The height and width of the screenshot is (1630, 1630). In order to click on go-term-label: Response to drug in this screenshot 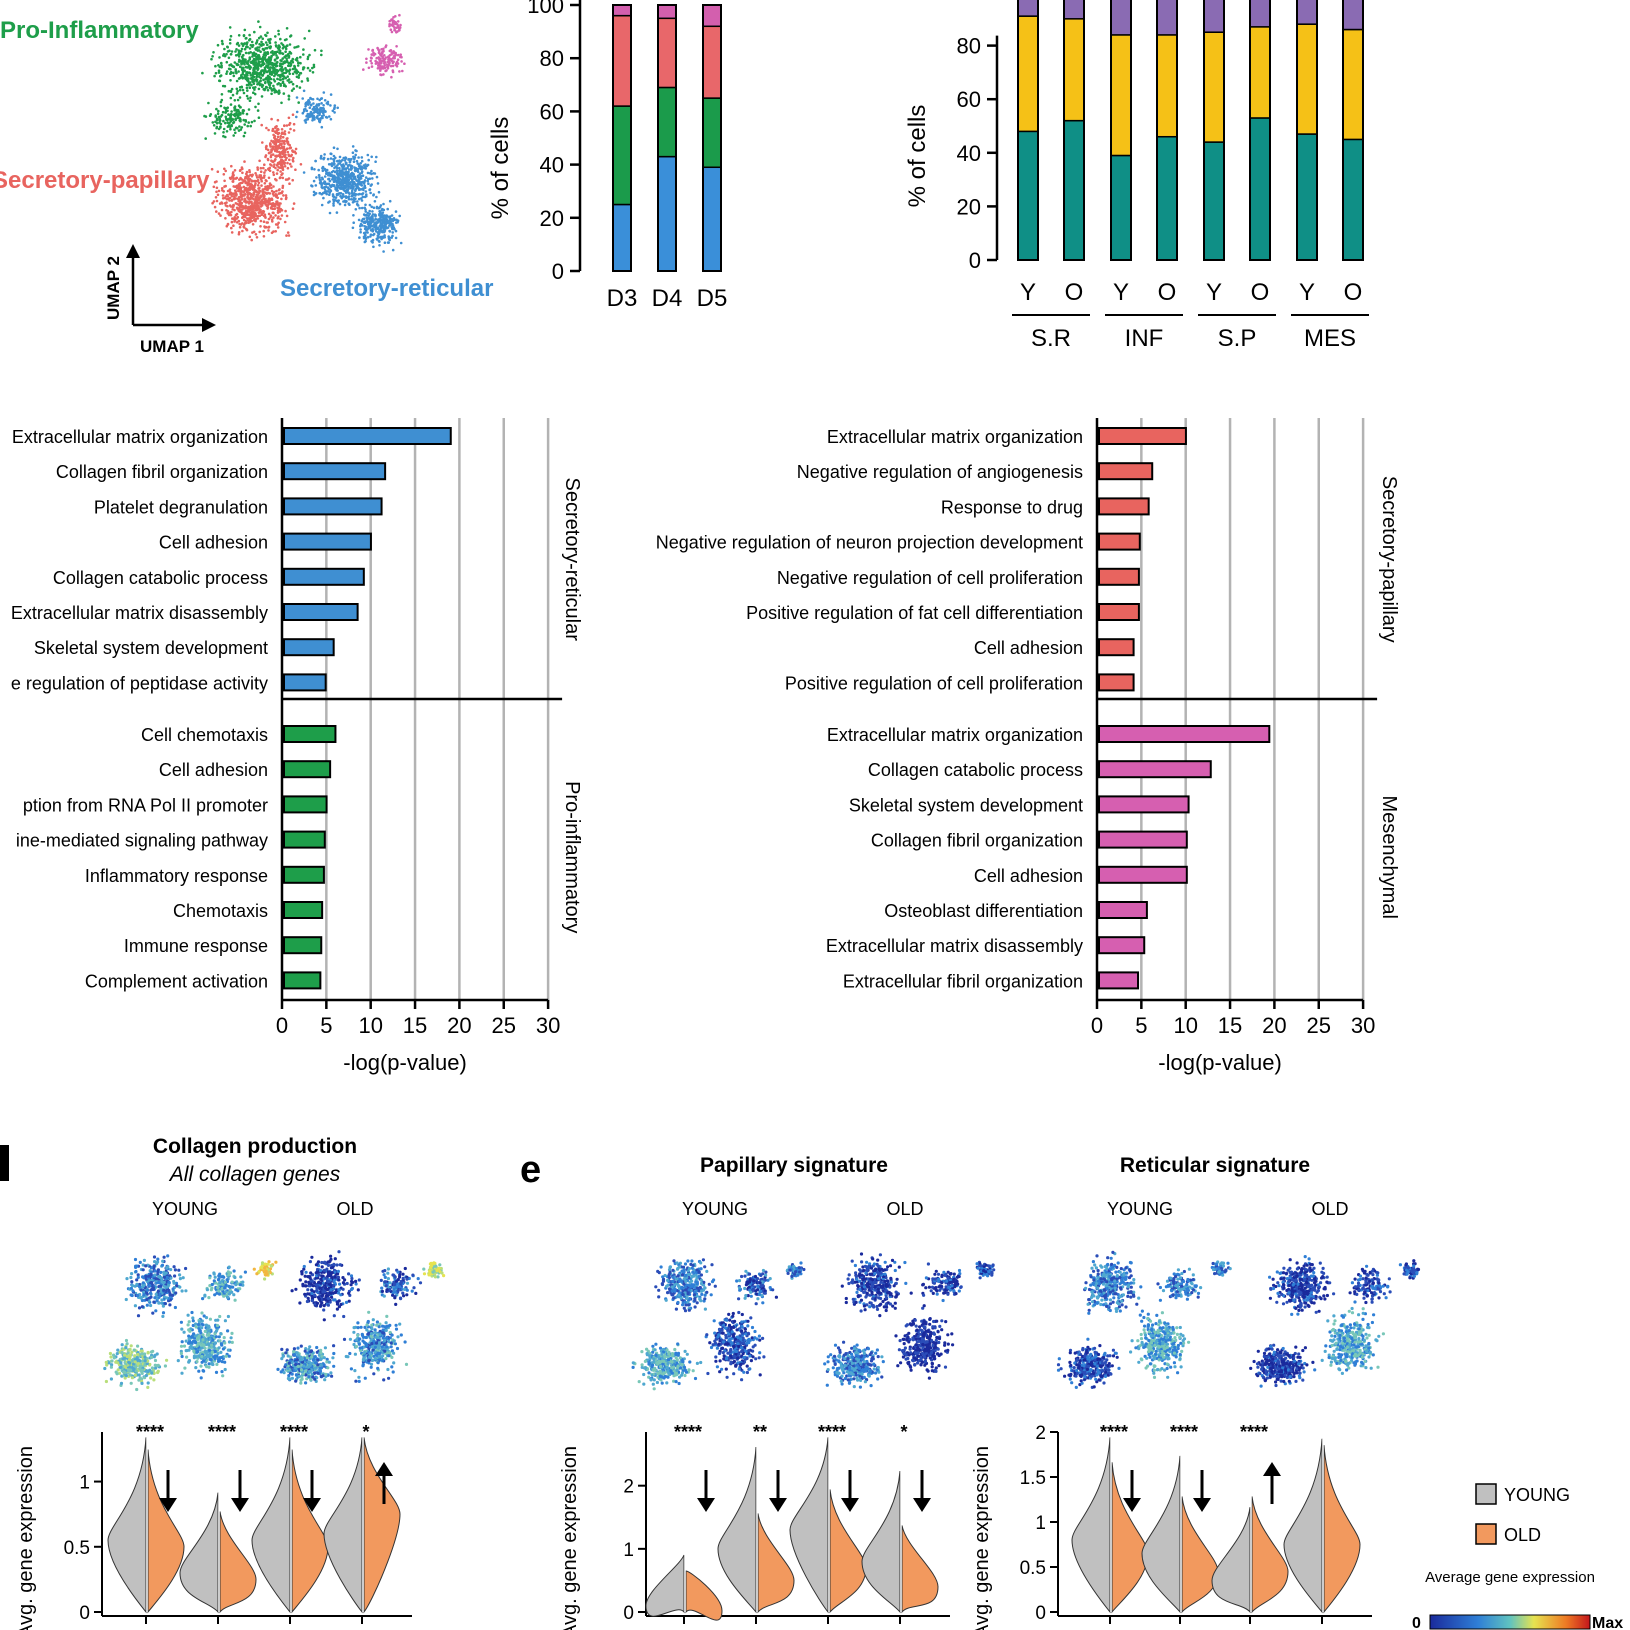, I will do `click(1012, 507)`.